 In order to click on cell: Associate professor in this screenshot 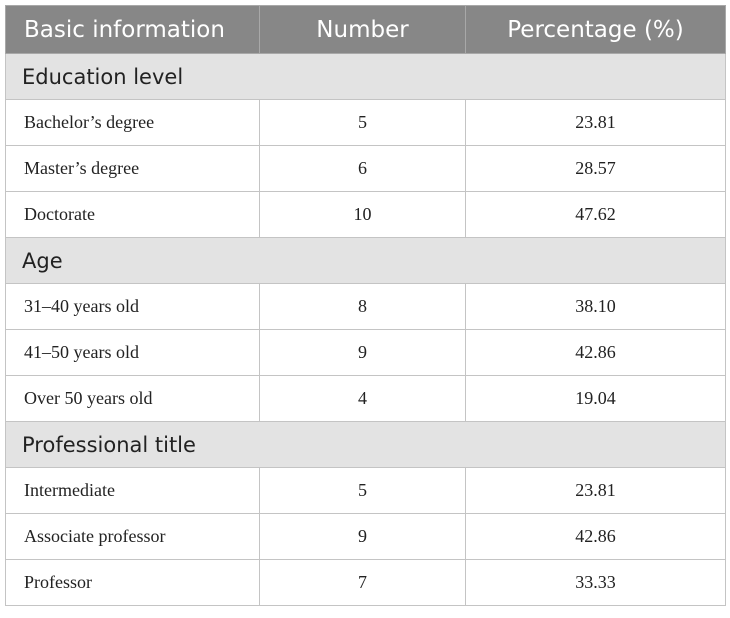, I will do `click(132, 536)`.